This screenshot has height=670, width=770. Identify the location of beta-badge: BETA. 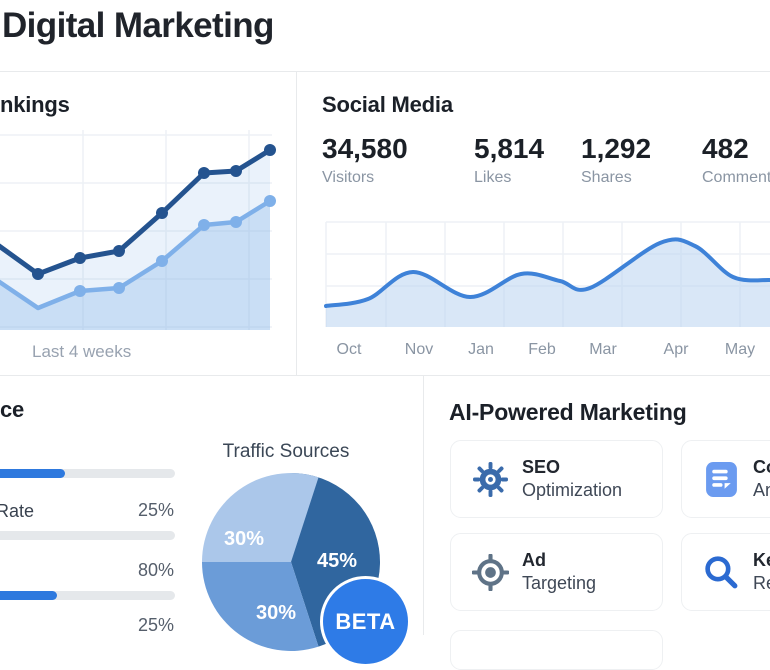
(365, 621).